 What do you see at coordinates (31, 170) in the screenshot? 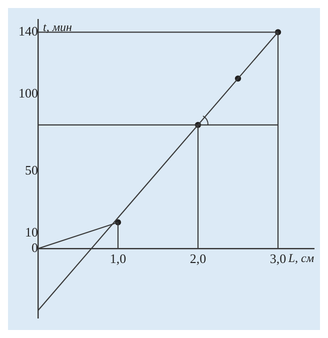
I see `y-tick-label: 50` at bounding box center [31, 170].